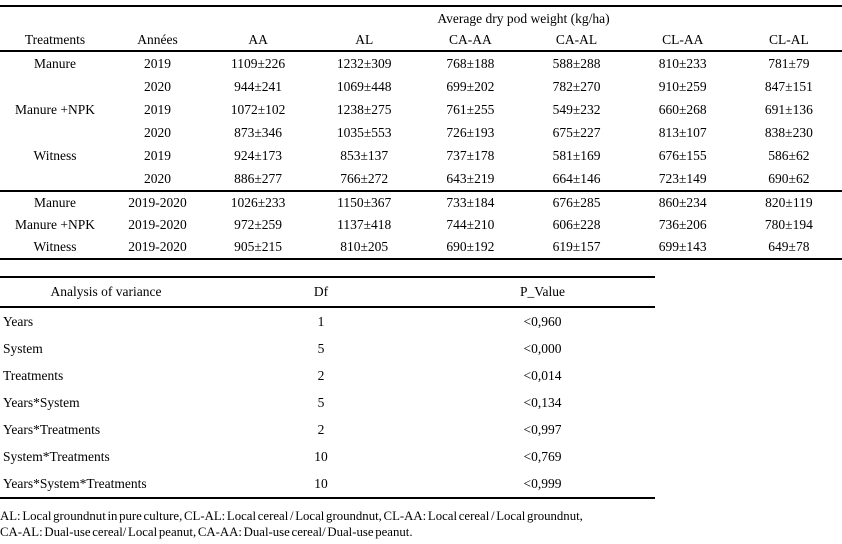 This screenshot has width=842, height=544. Describe the element at coordinates (542, 292) in the screenshot. I see `column-header-pvalue: P_Value` at that location.